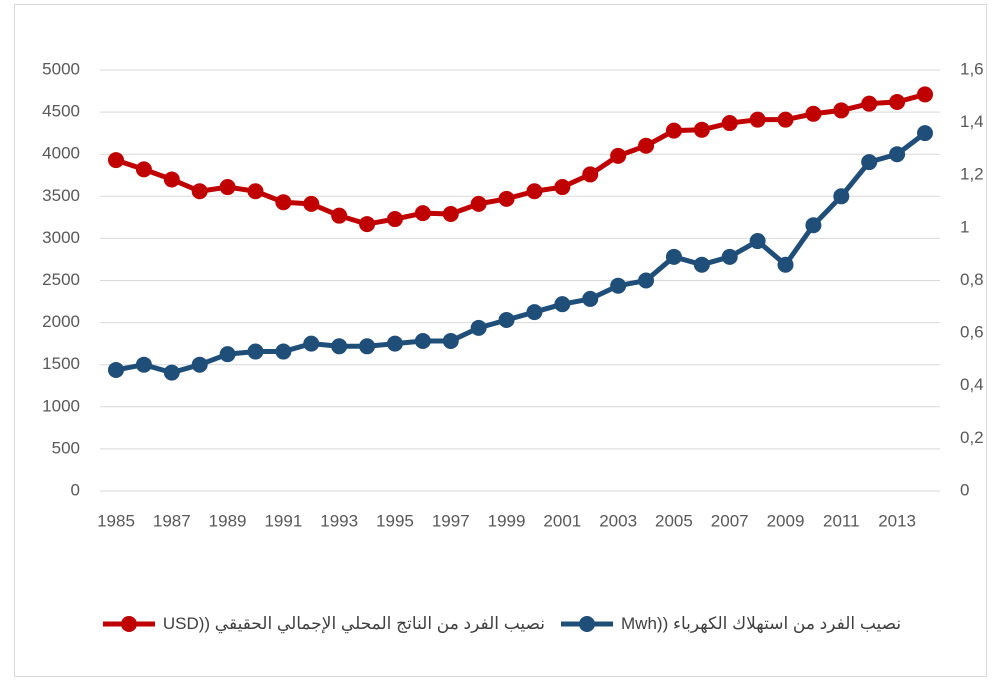 This screenshot has height=681, width=1002. Describe the element at coordinates (562, 520) in the screenshot. I see `x-tick-label: 2001` at that location.